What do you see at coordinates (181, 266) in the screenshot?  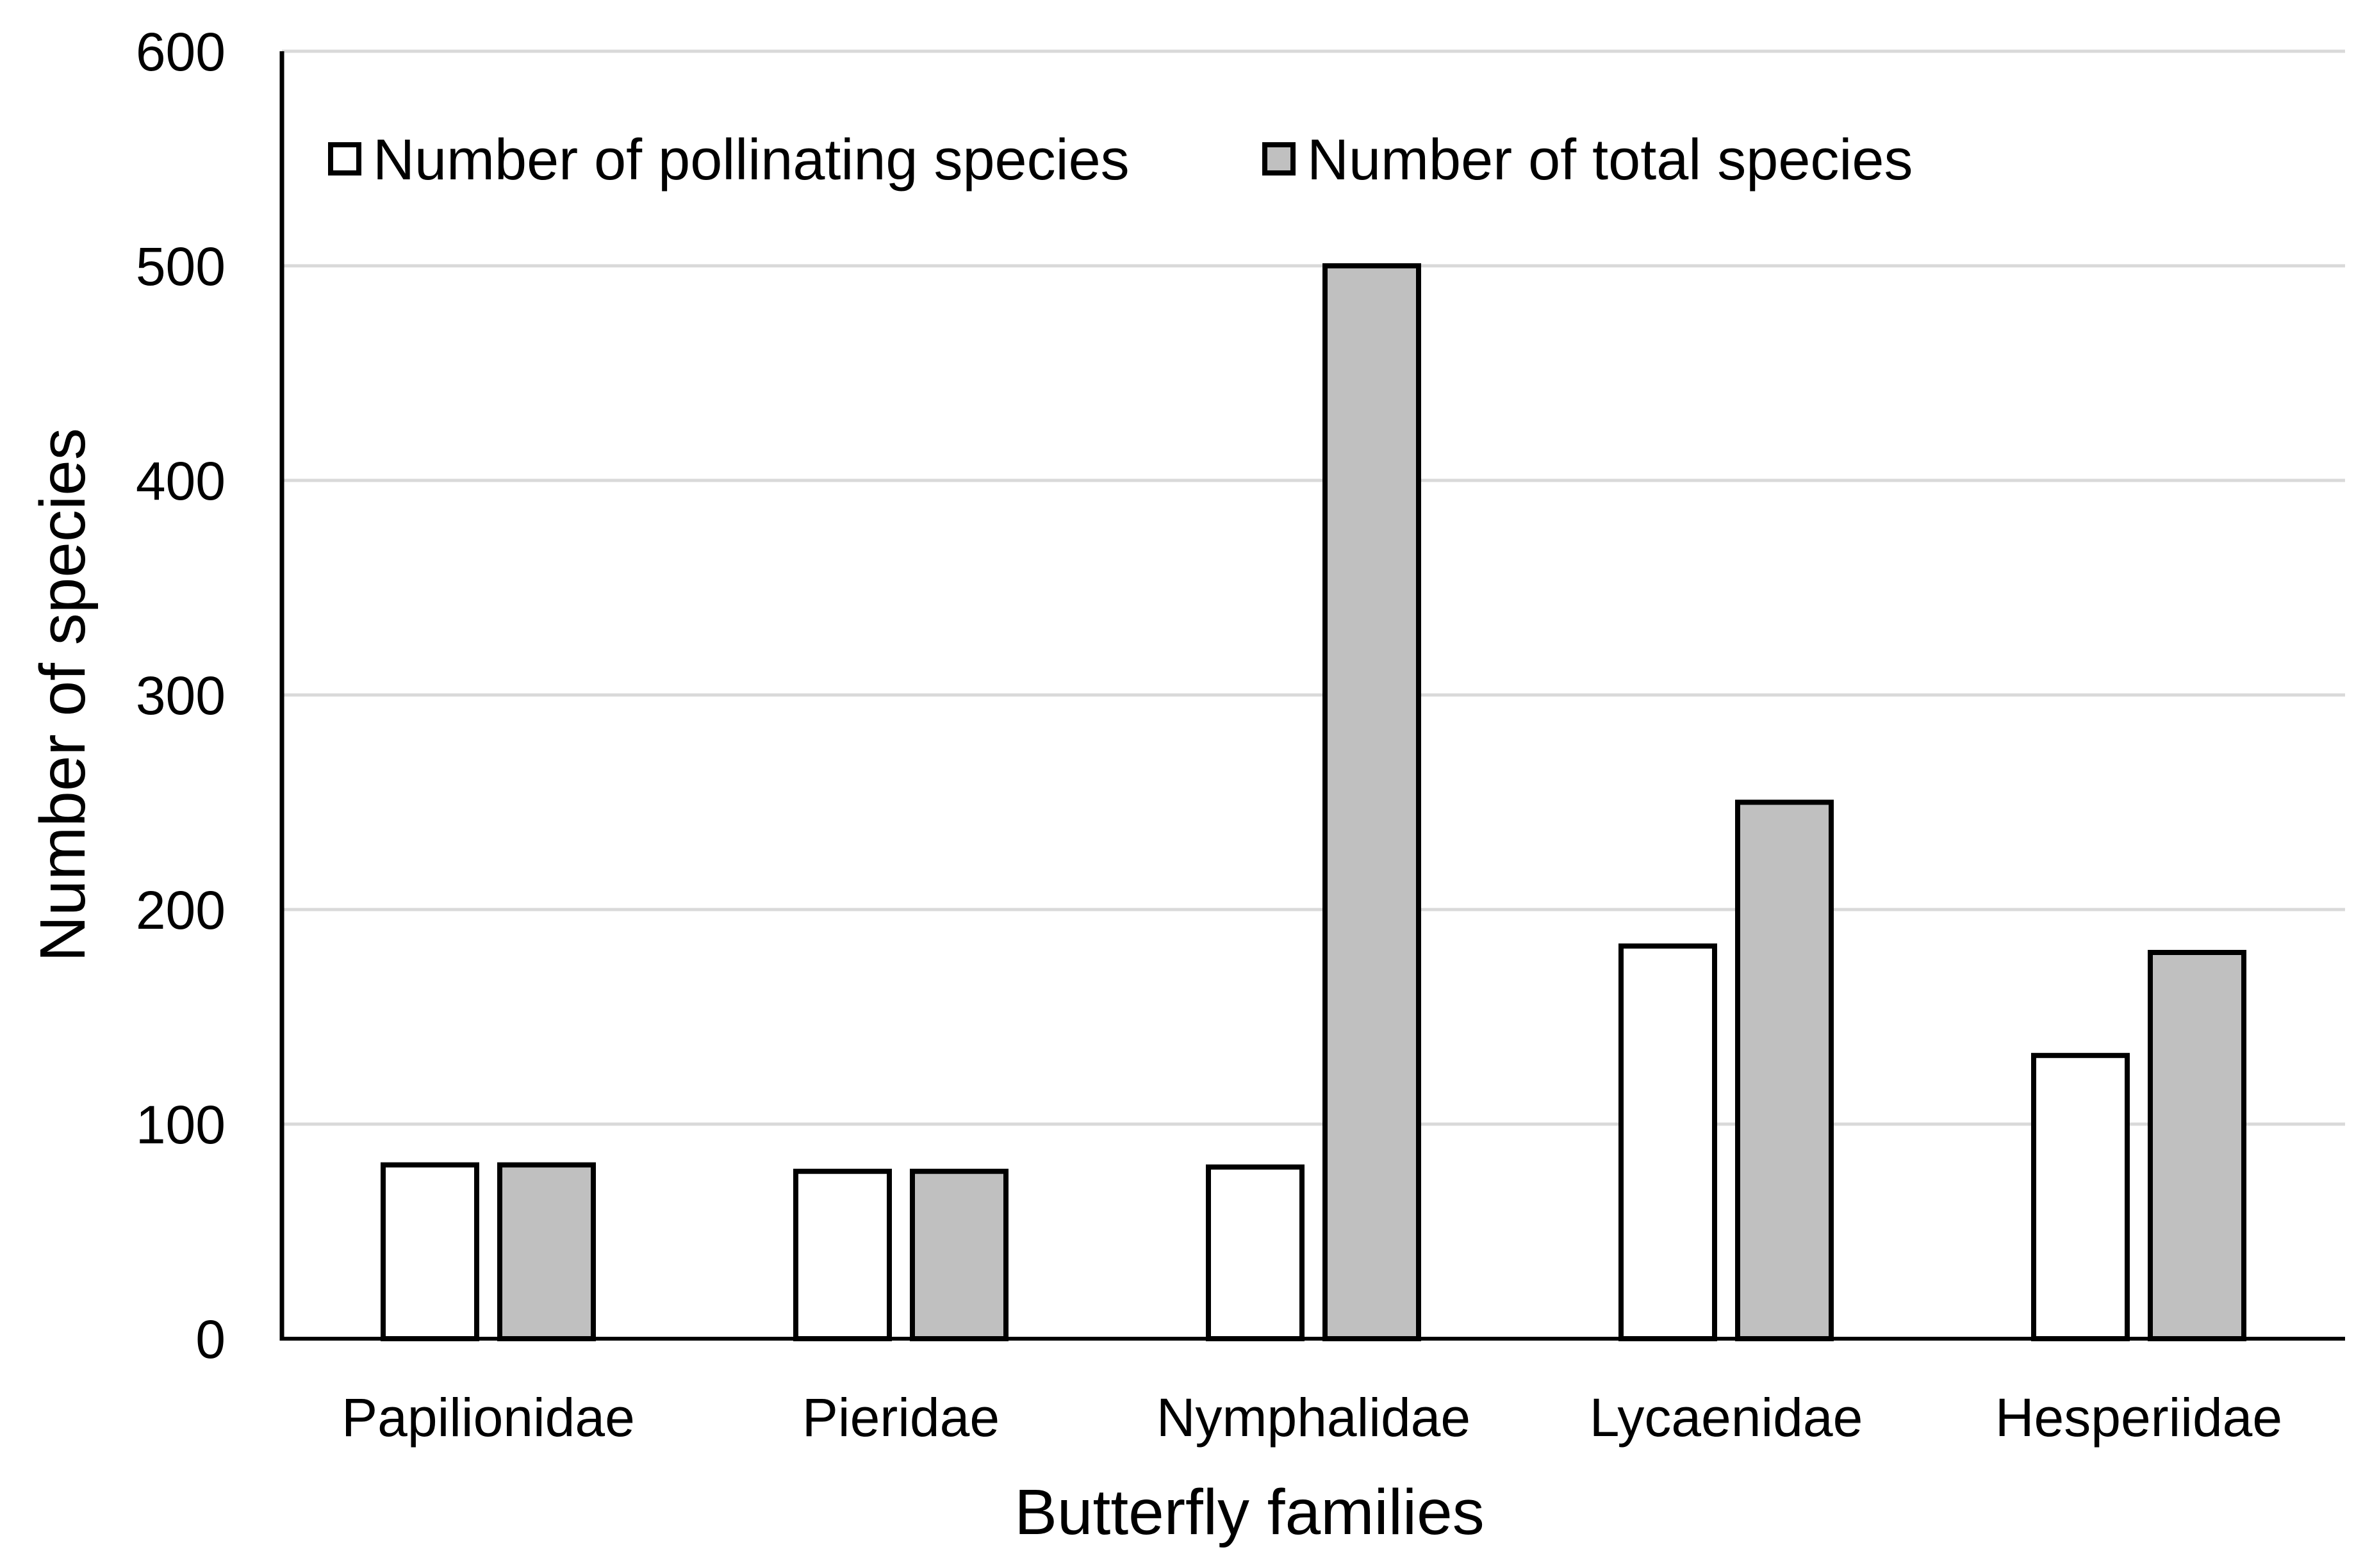 I see `y-tick-label: 500` at bounding box center [181, 266].